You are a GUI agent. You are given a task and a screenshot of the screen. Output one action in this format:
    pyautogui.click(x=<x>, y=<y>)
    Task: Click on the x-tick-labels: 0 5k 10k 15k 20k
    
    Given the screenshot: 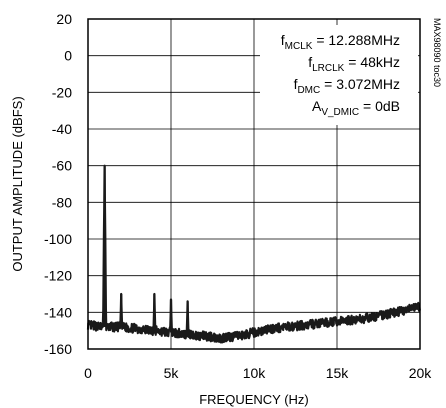 What is the action you would take?
    pyautogui.click(x=258, y=373)
    